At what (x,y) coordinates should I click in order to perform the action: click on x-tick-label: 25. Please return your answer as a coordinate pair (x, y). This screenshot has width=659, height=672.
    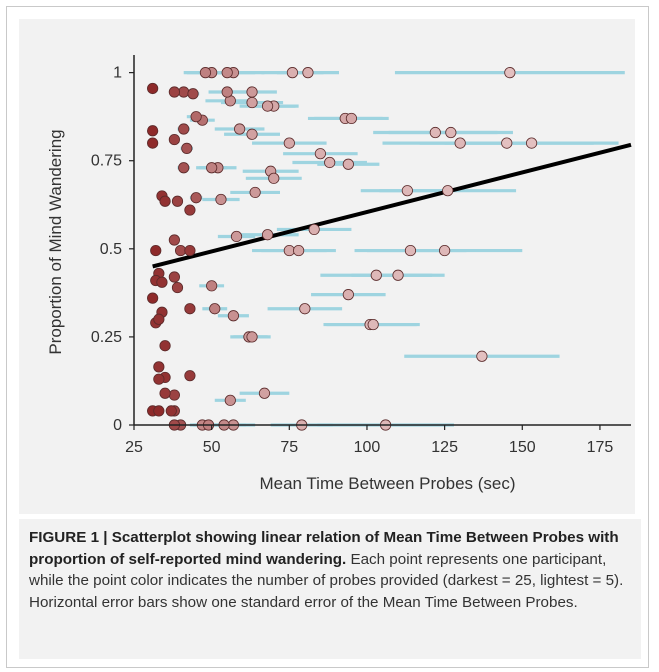
    Looking at the image, I should click on (134, 447).